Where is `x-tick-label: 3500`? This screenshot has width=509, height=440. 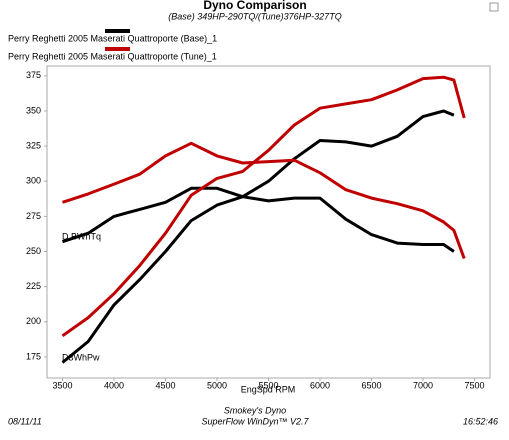
x-tick-label: 3500 is located at coordinates (62, 385).